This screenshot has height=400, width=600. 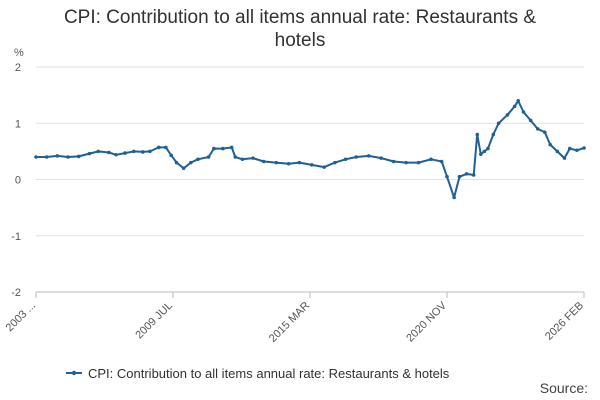 What do you see at coordinates (16, 293) in the screenshot?
I see `y-tick-label: -2` at bounding box center [16, 293].